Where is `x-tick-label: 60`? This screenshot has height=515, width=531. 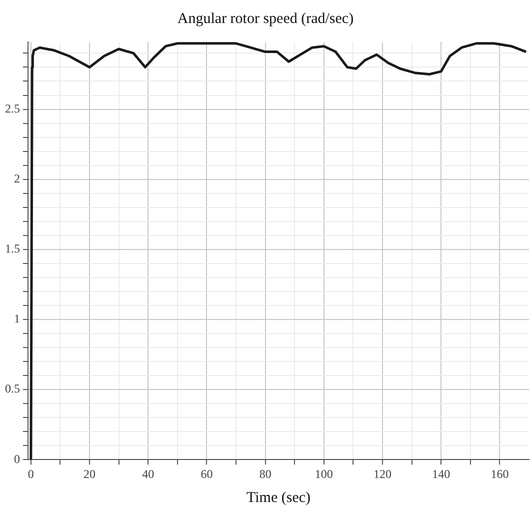
x-tick-label: 60 is located at coordinates (206, 473).